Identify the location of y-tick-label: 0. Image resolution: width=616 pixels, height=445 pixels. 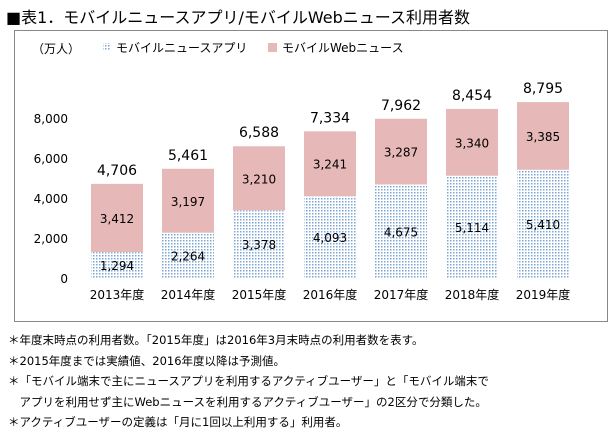
(64, 279).